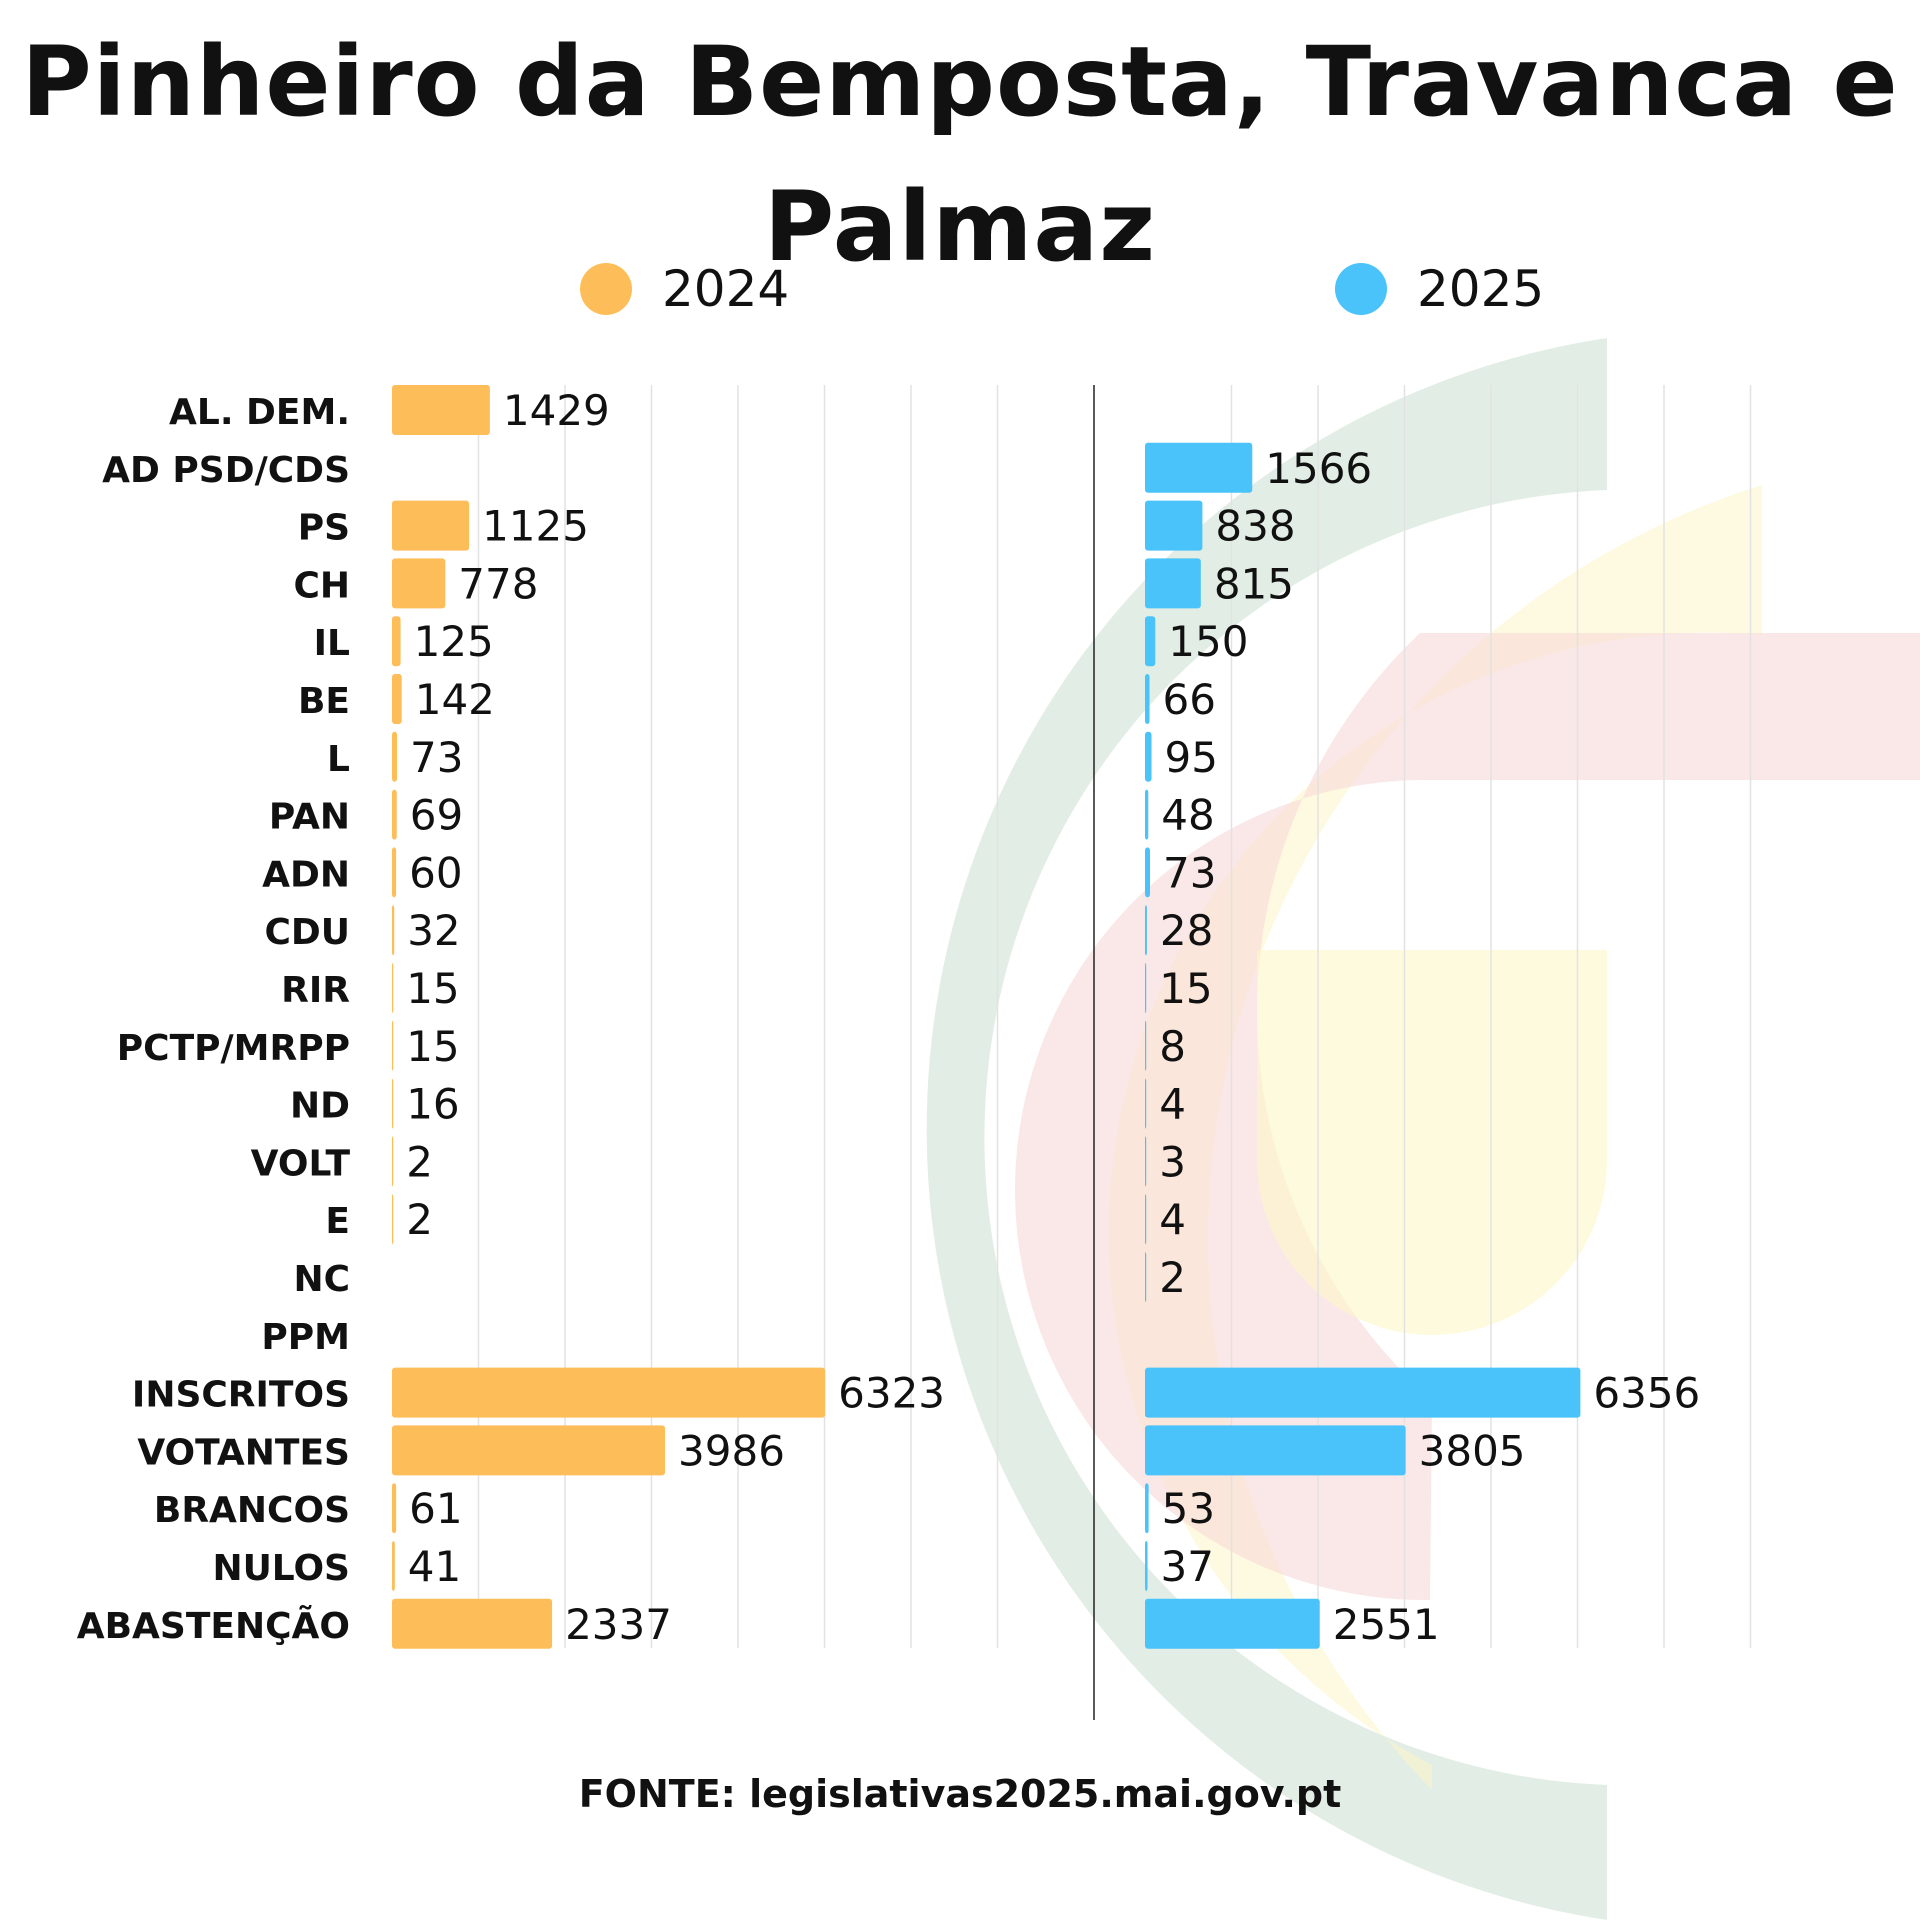 The image size is (1920, 1920). Describe the element at coordinates (529, 1450) in the screenshot. I see `bar-2024-votantes` at that location.